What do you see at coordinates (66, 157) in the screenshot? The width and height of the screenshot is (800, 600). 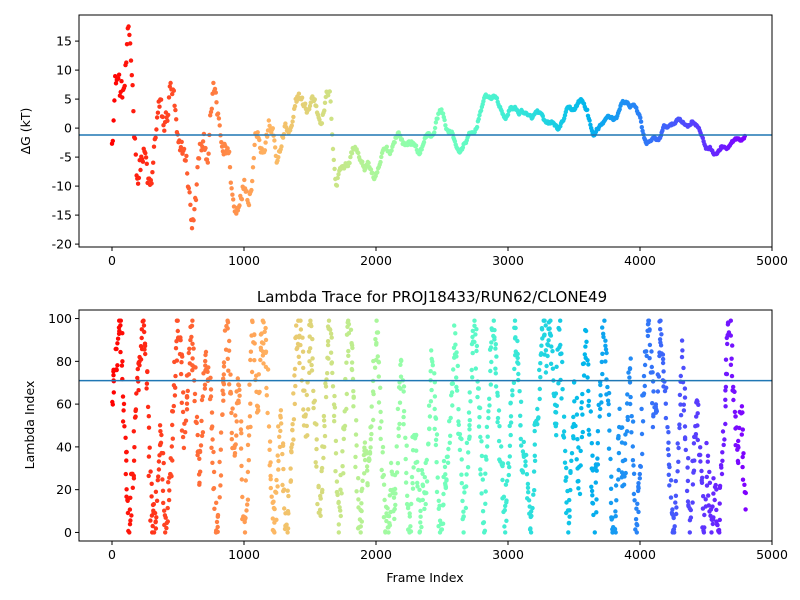 I see `y-tick-label: -5` at bounding box center [66, 157].